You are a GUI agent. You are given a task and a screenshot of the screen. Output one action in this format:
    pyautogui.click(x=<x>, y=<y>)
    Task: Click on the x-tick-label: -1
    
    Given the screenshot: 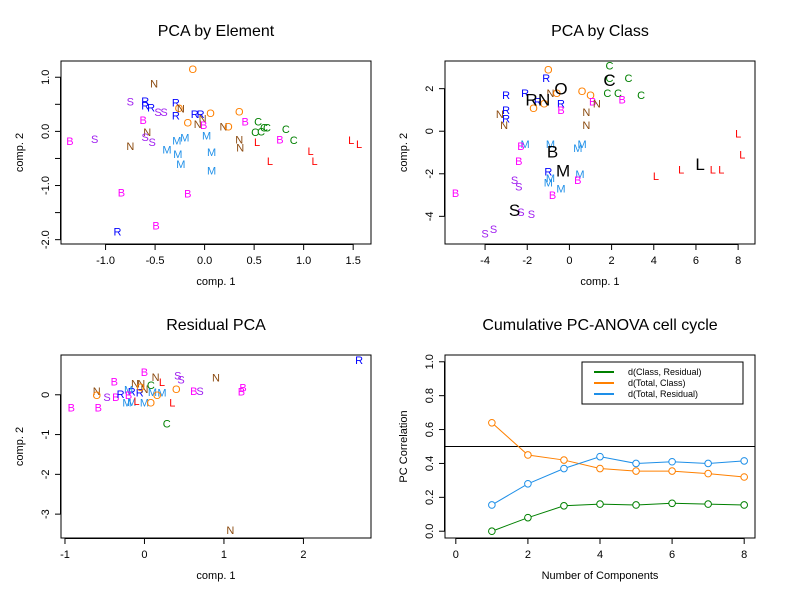 What is the action you would take?
    pyautogui.click(x=65, y=555)
    